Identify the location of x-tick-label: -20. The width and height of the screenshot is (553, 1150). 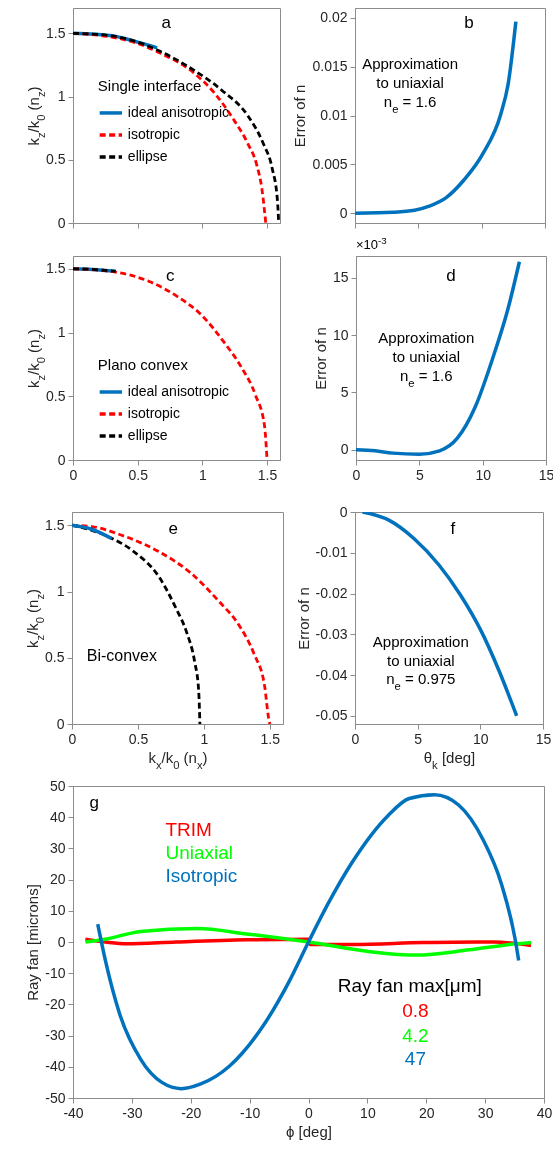
(191, 1112).